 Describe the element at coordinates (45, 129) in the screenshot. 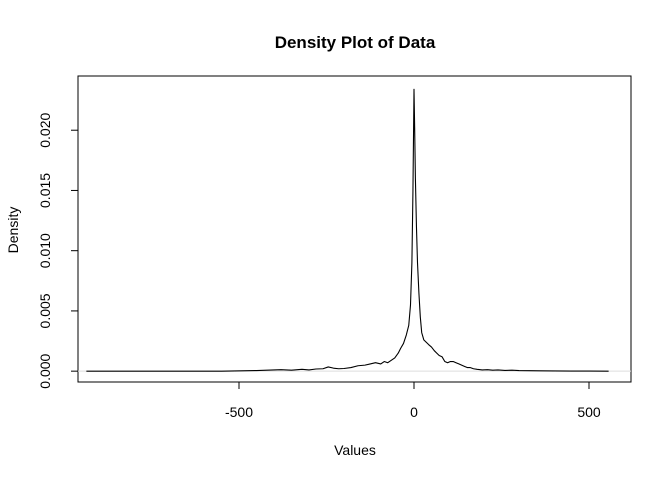

I see `y-tick-label: 0.020` at that location.